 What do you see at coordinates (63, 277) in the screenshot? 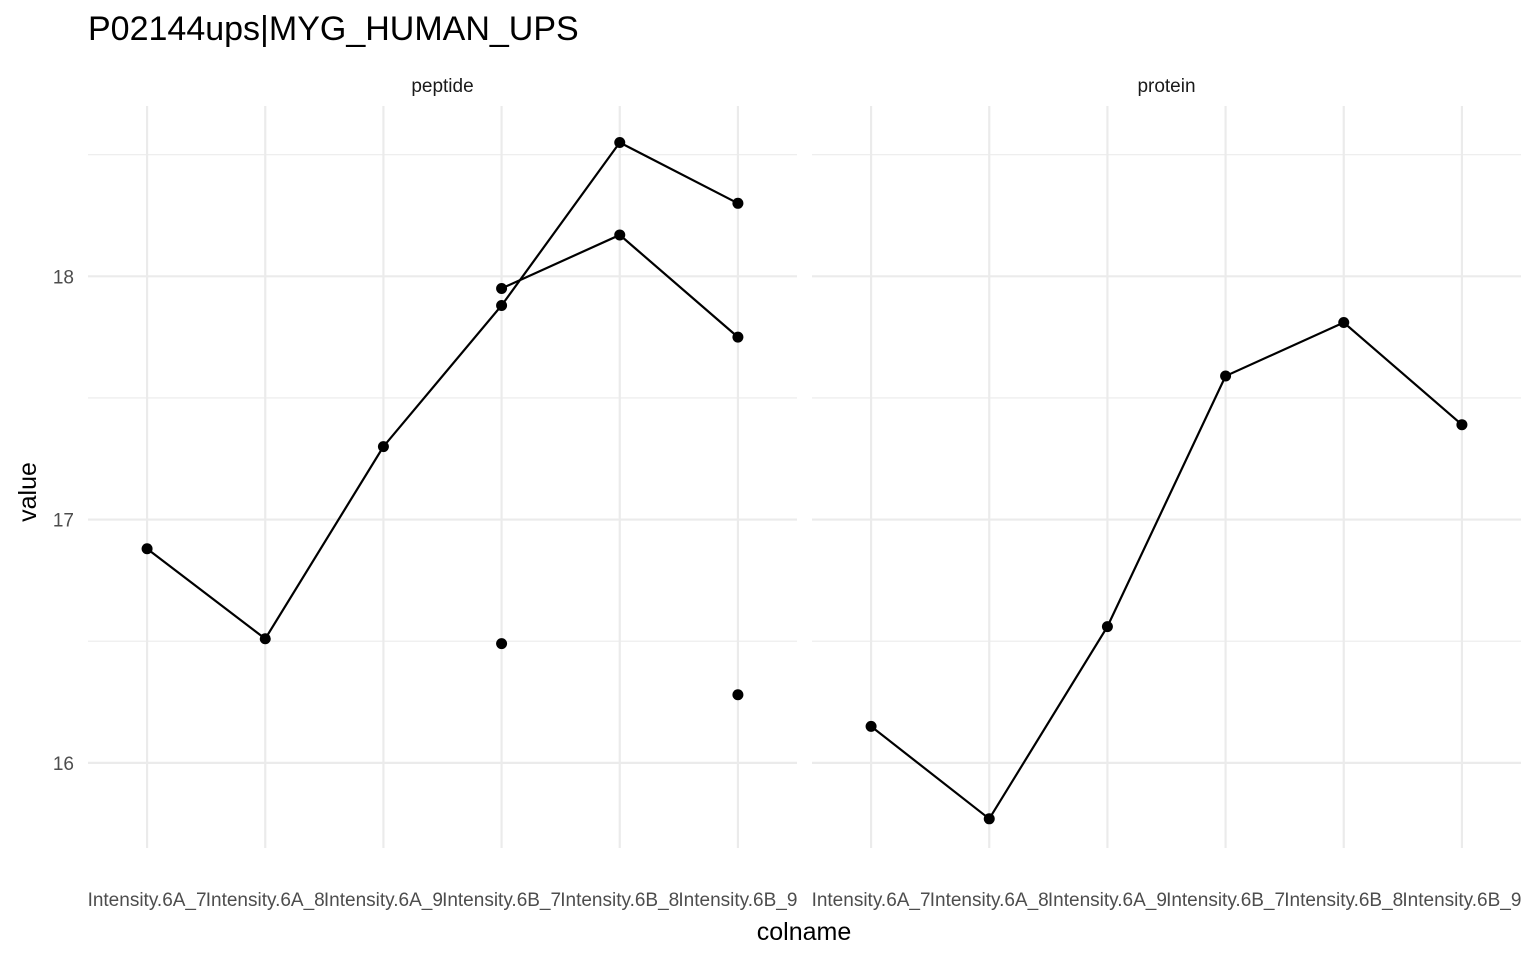
I see `y-tick-label: 18` at bounding box center [63, 277].